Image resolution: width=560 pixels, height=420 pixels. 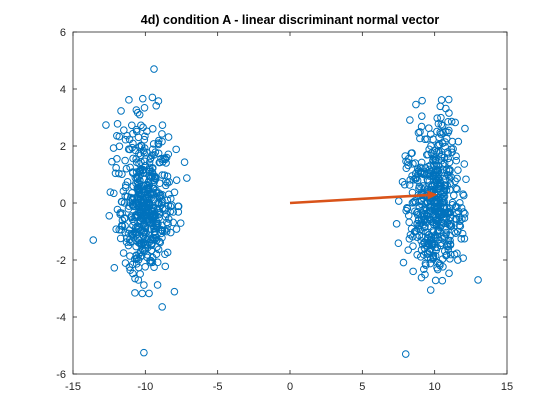 I want to click on y-tick-label: 6, so click(x=63, y=33).